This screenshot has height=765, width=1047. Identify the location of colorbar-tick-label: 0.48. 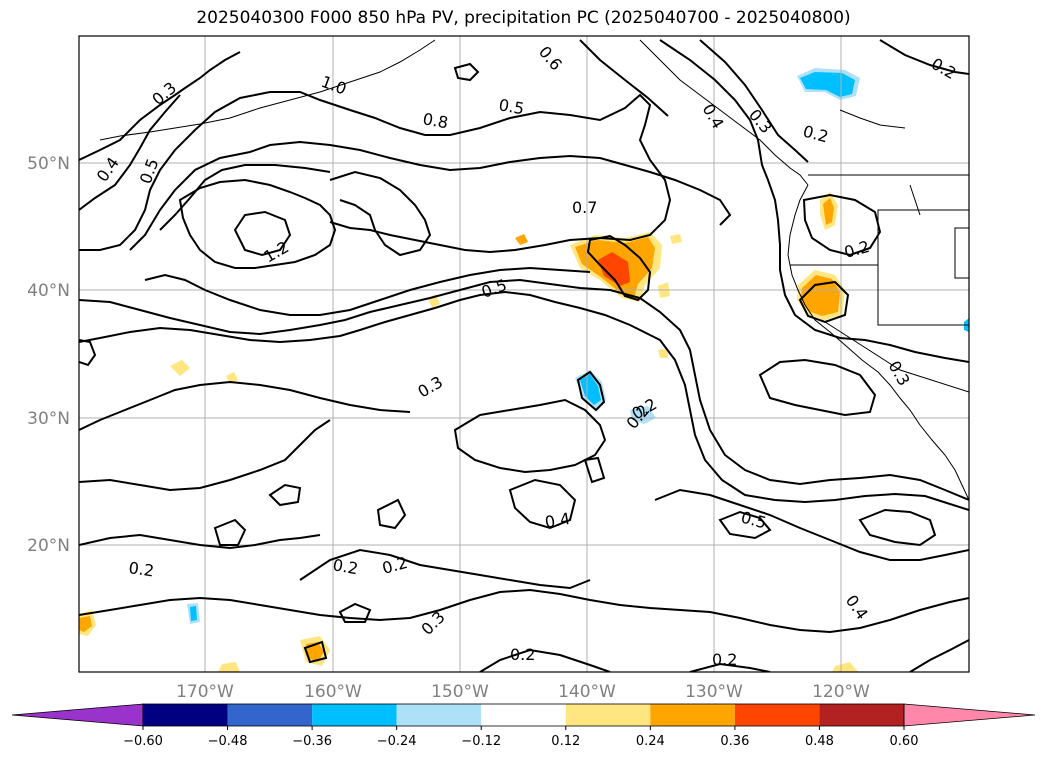
(819, 741).